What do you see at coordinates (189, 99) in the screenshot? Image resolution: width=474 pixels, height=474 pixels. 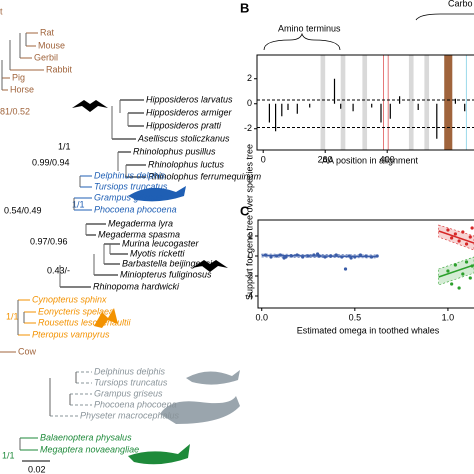 I see `tree-label: Hipposideros larvatus` at bounding box center [189, 99].